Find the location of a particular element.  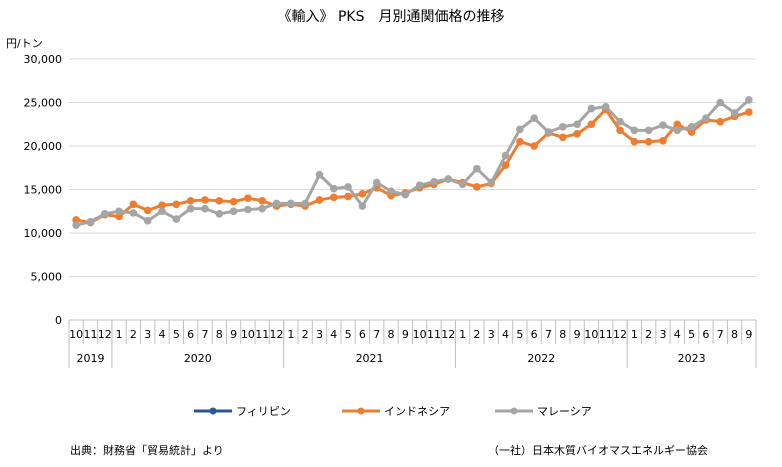

y-tick-label: 5,000 is located at coordinates (47, 277).